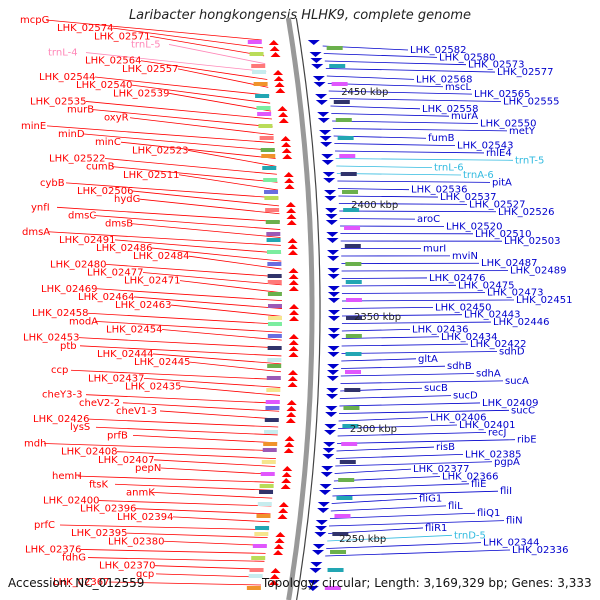  What do you see at coordinates (136, 541) in the screenshot?
I see `gene-label-left: LHK_02380` at bounding box center [136, 541].